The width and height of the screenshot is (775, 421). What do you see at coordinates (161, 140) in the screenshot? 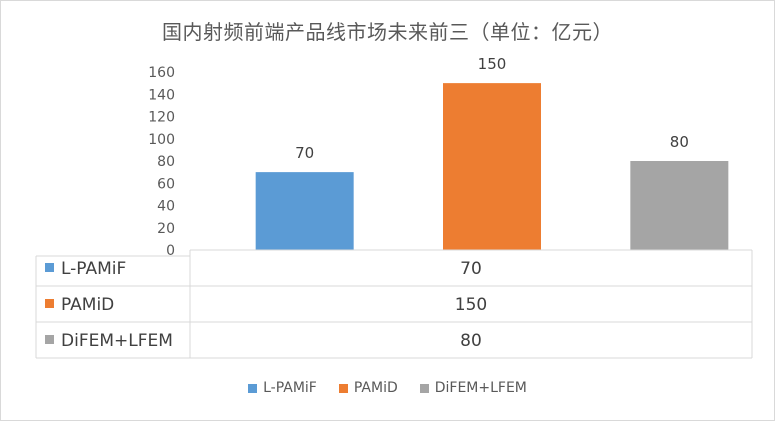
I see `y-tick-label: 100` at bounding box center [161, 140].